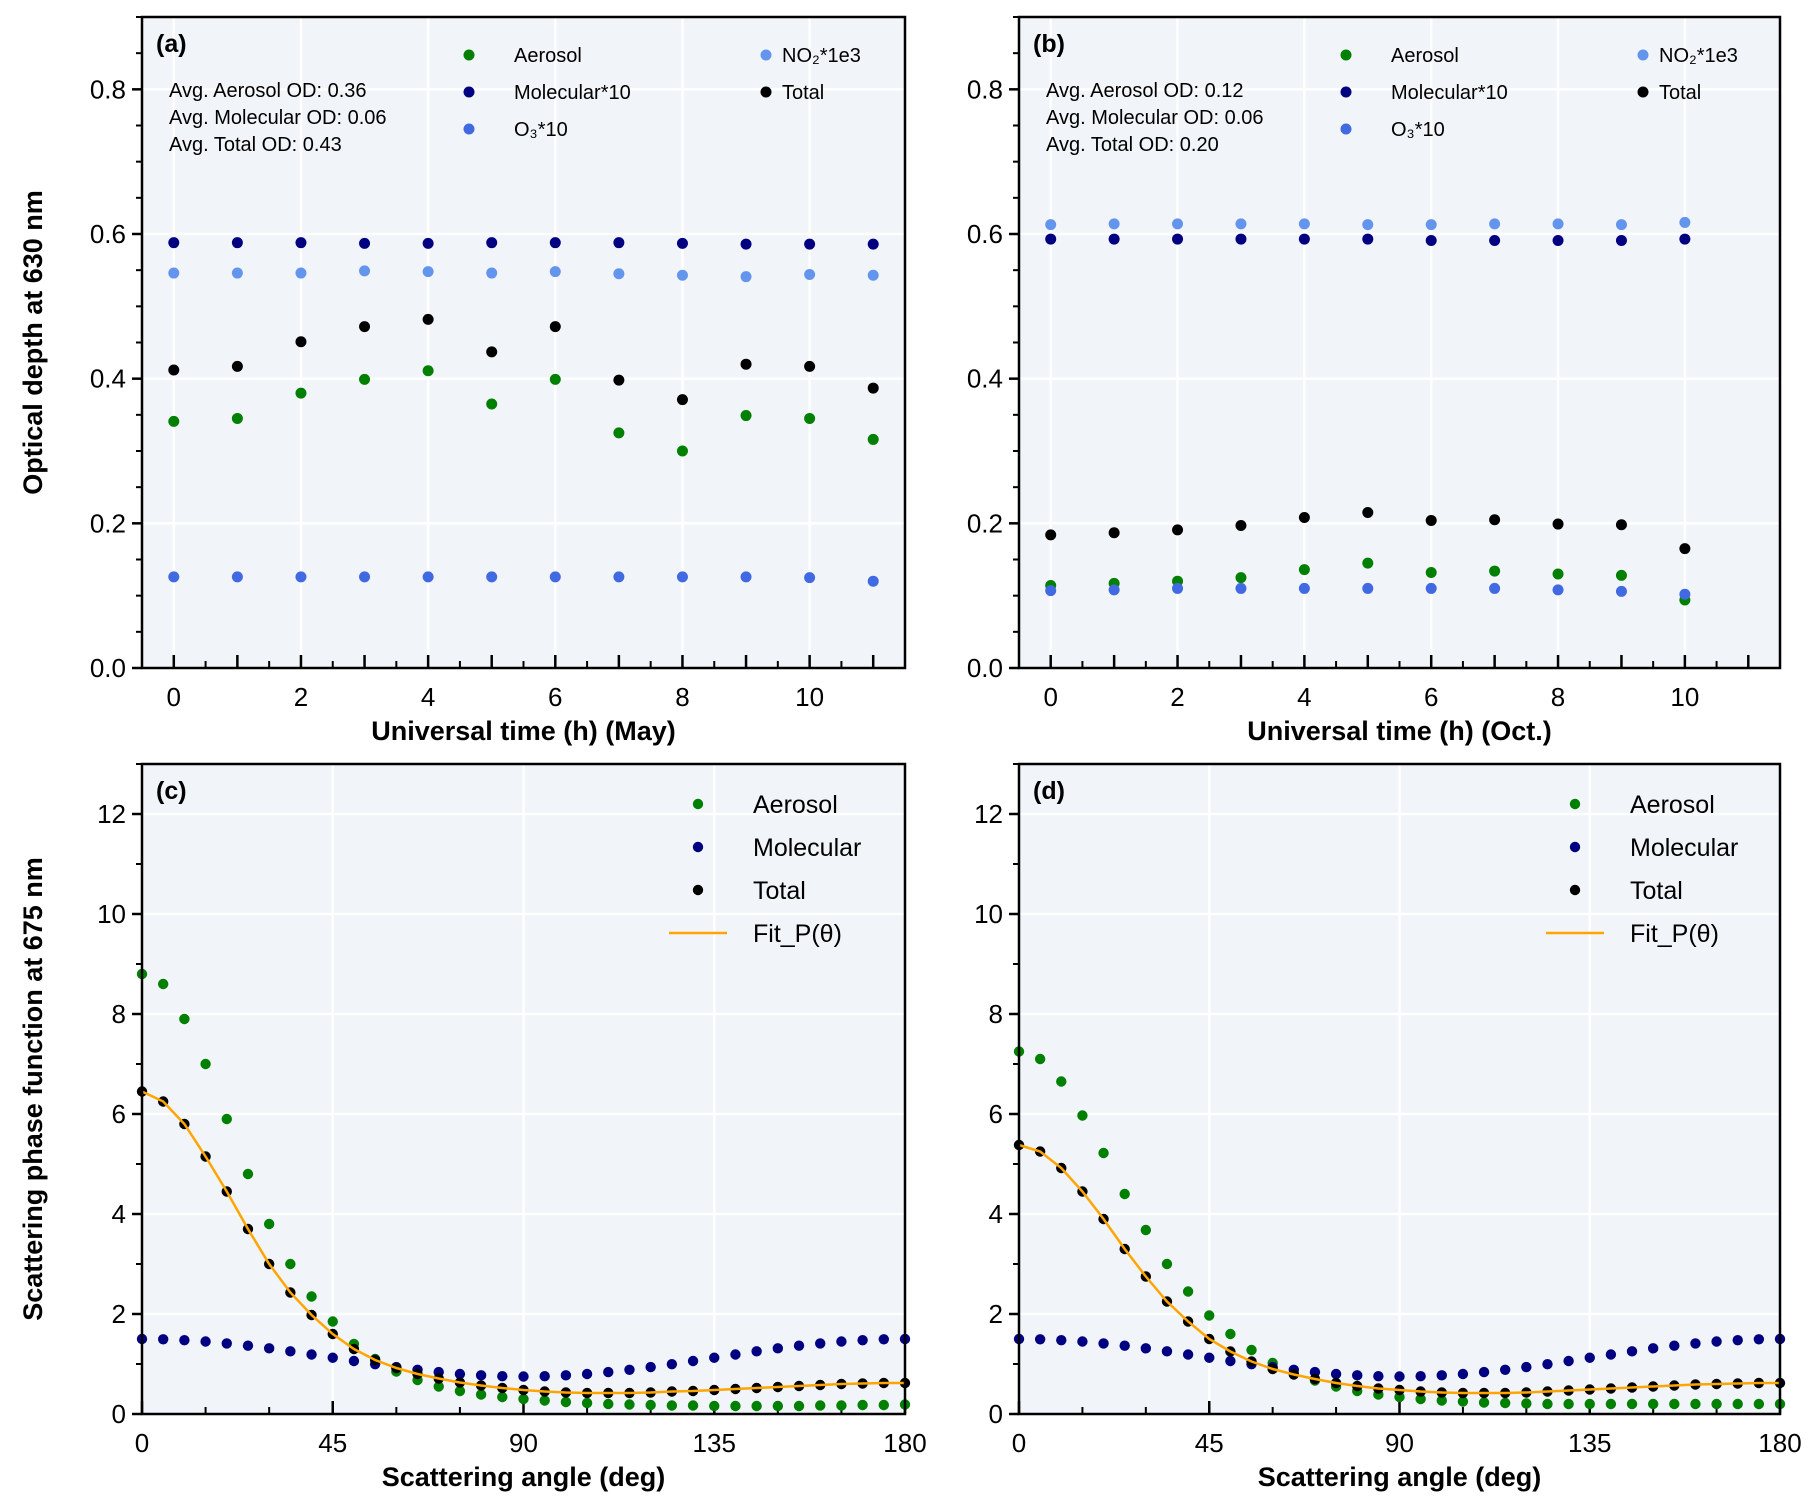  What do you see at coordinates (1177, 697) in the screenshot?
I see `x-tick-label: 2` at bounding box center [1177, 697].